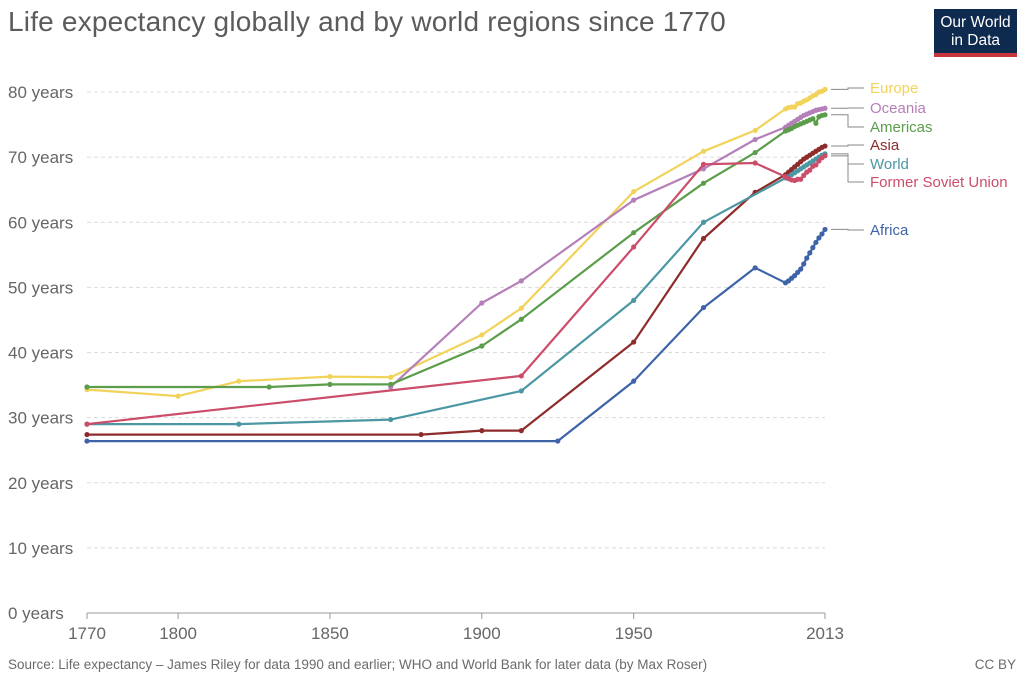 The height and width of the screenshot is (683, 1024). I want to click on legend-label-europe: Europe, so click(894, 88).